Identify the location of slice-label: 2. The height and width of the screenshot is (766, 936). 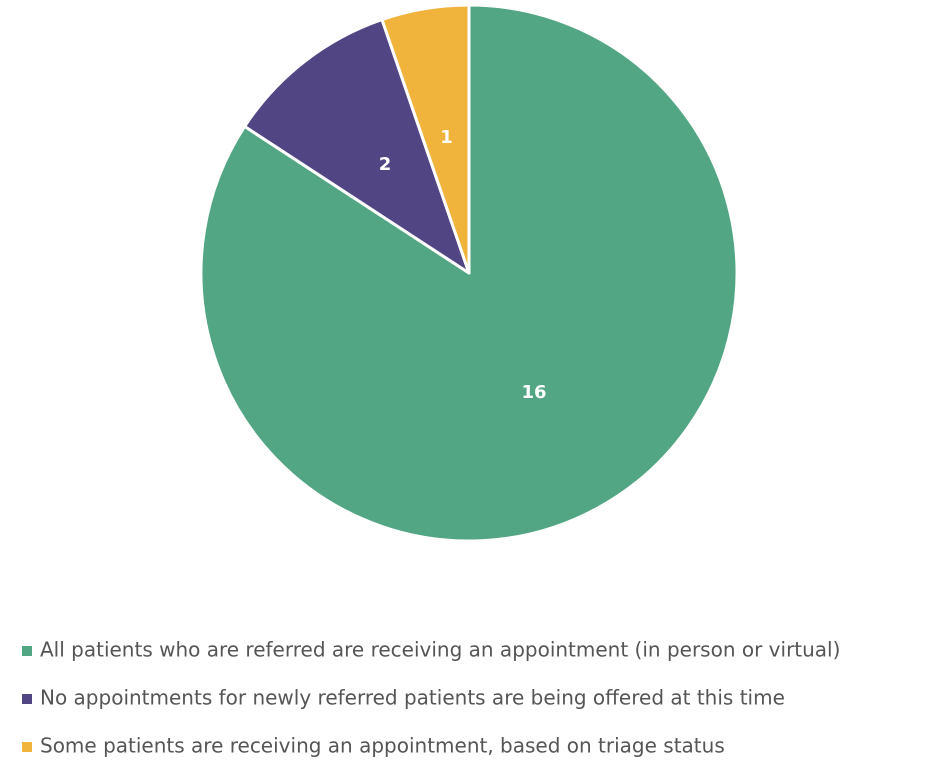
(385, 164).